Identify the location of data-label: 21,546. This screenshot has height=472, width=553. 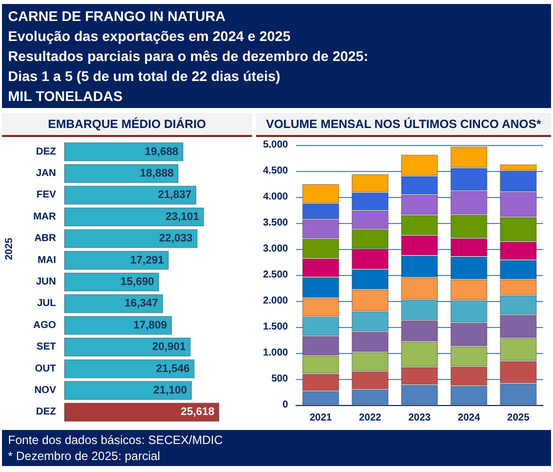
(173, 368).